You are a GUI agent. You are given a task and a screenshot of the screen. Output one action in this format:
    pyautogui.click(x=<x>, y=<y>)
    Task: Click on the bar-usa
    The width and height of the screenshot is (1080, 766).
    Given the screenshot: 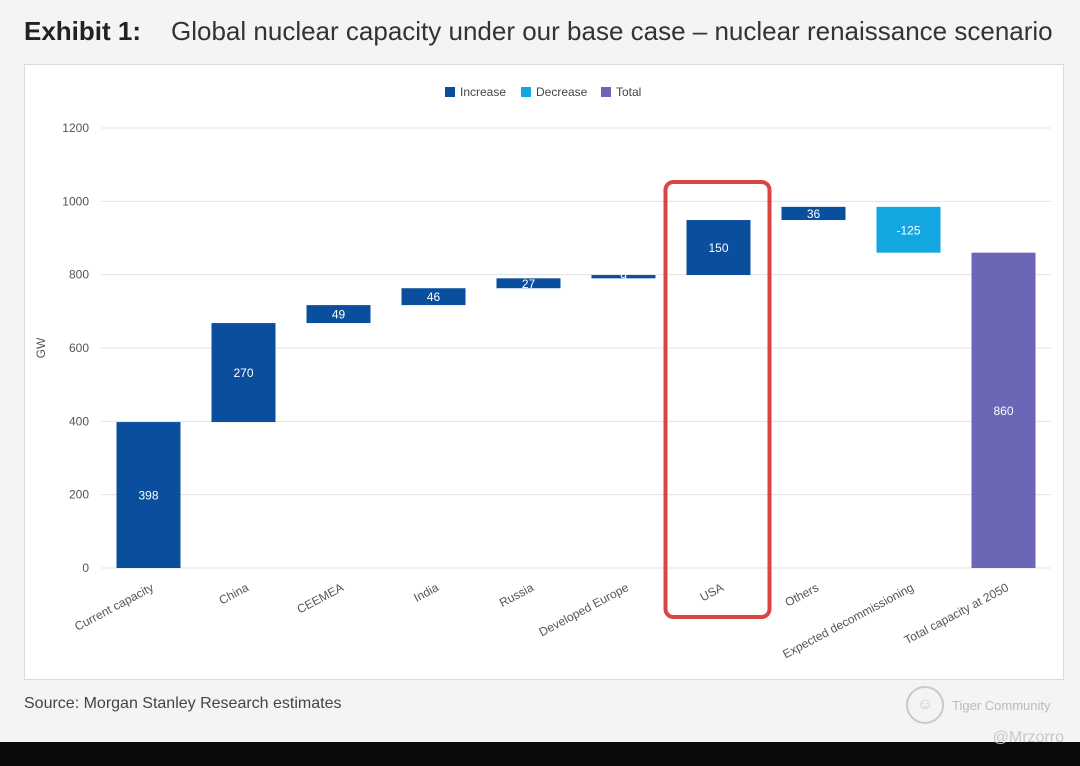 What is the action you would take?
    pyautogui.click(x=718, y=248)
    